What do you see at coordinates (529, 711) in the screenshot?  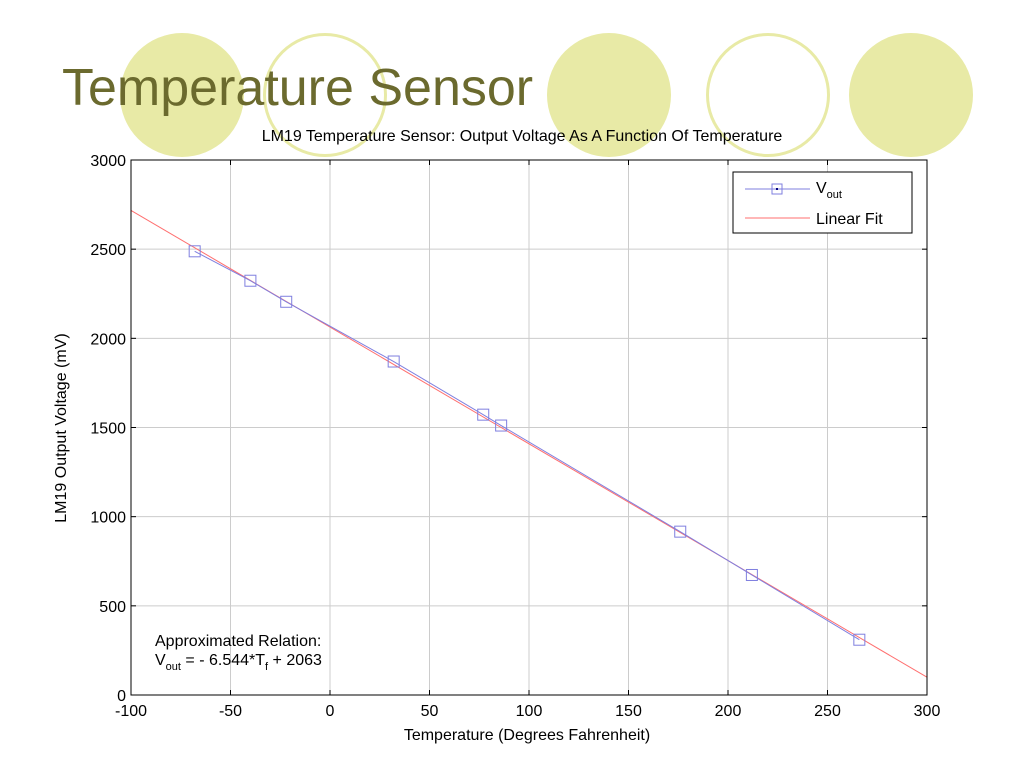 I see `x-tick-label: 100` at bounding box center [529, 711].